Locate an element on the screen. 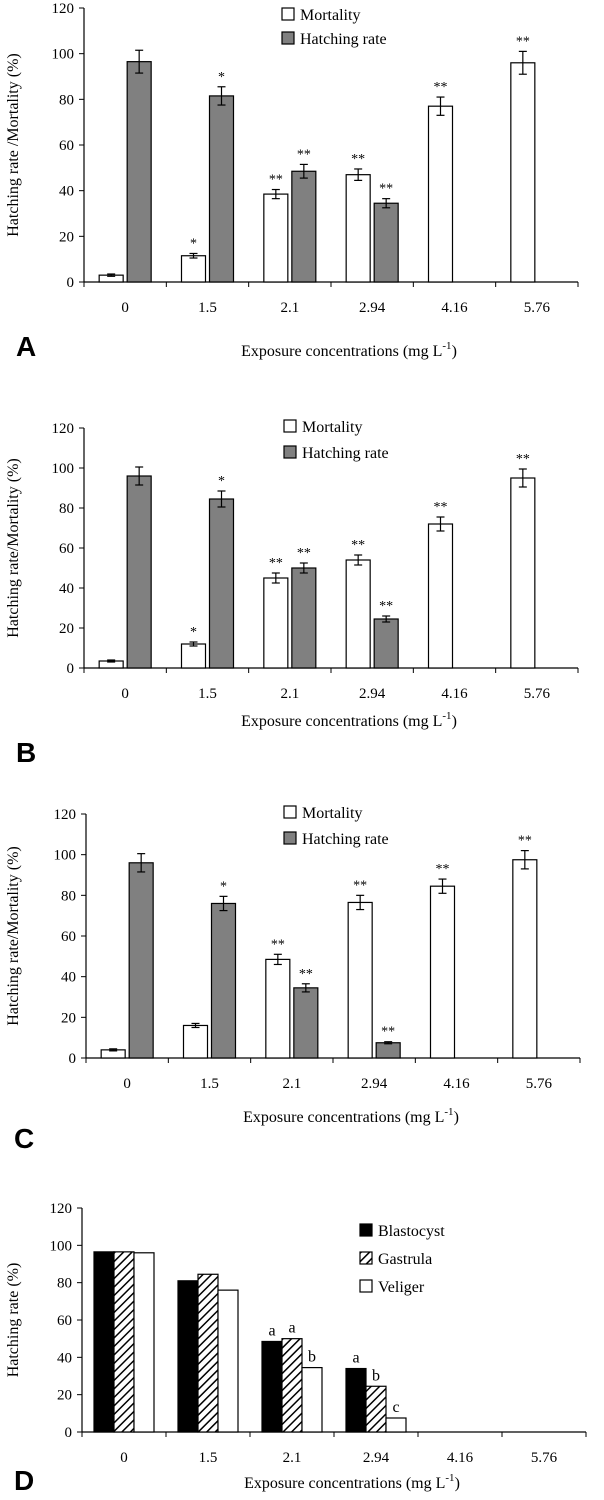 The image size is (604, 1500). legend: Blastocyst Gastrula Veliger is located at coordinates (402, 1259).